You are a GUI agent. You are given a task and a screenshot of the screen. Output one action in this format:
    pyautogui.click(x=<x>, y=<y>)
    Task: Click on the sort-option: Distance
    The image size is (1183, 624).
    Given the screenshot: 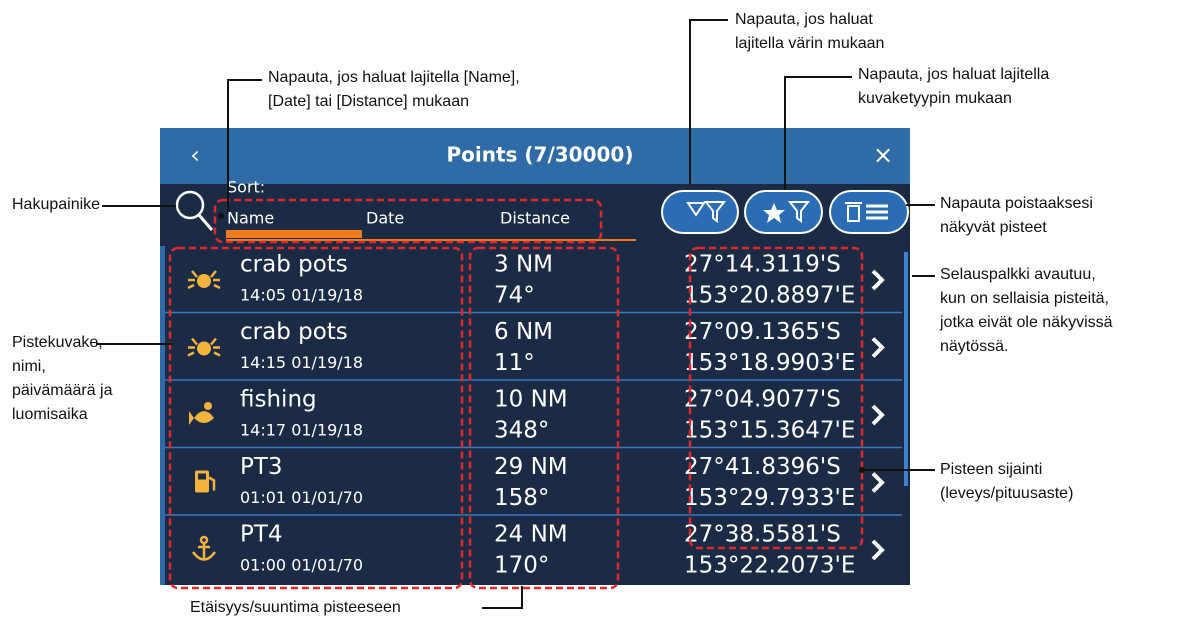 What is the action you would take?
    pyautogui.click(x=535, y=218)
    